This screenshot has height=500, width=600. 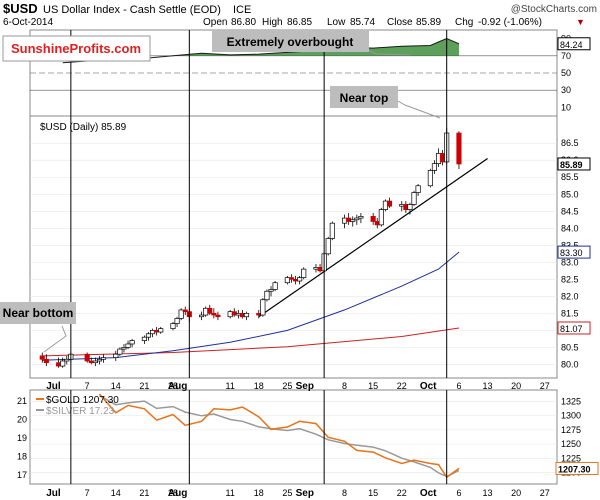 I want to click on gs-x-tick-label: 27, so click(x=545, y=493).